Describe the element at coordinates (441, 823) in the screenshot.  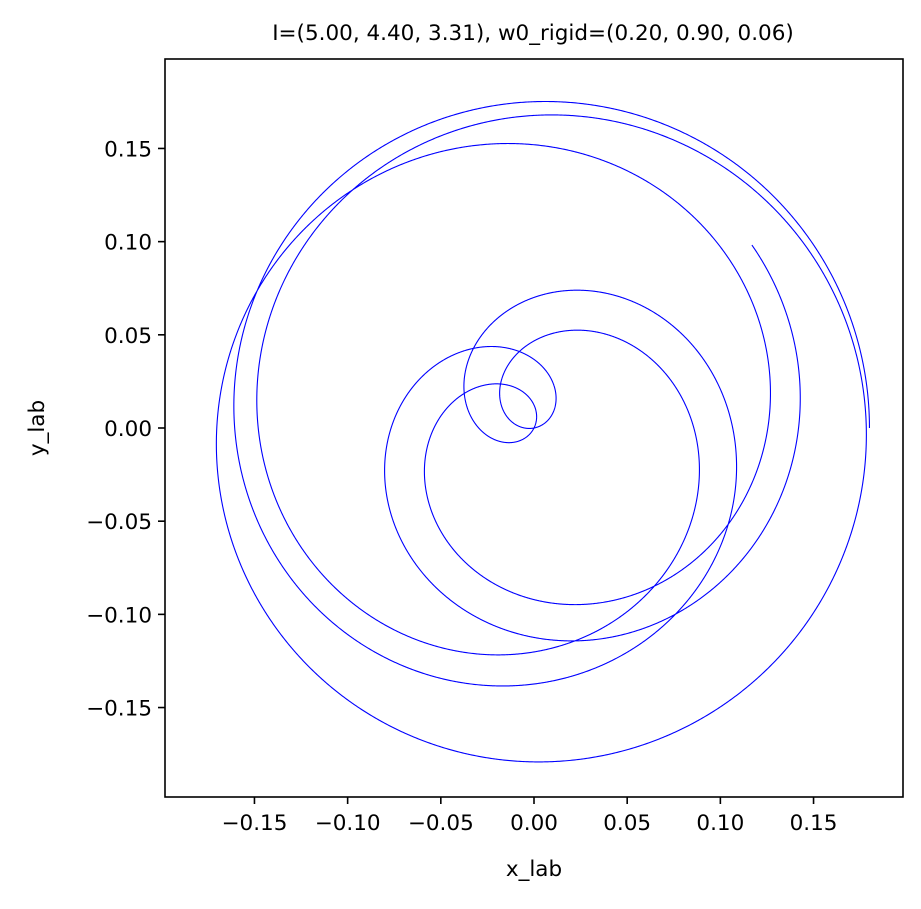
I see `x-tick-label: −0.05` at that location.